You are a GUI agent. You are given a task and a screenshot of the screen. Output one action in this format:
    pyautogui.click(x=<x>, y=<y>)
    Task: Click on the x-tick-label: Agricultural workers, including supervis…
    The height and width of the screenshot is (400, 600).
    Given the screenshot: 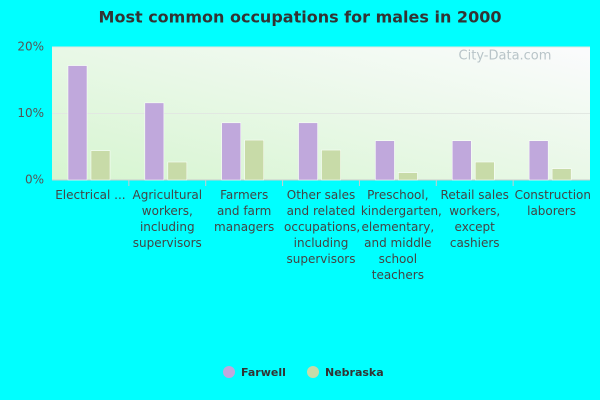 What is the action you would take?
    pyautogui.click(x=167, y=219)
    